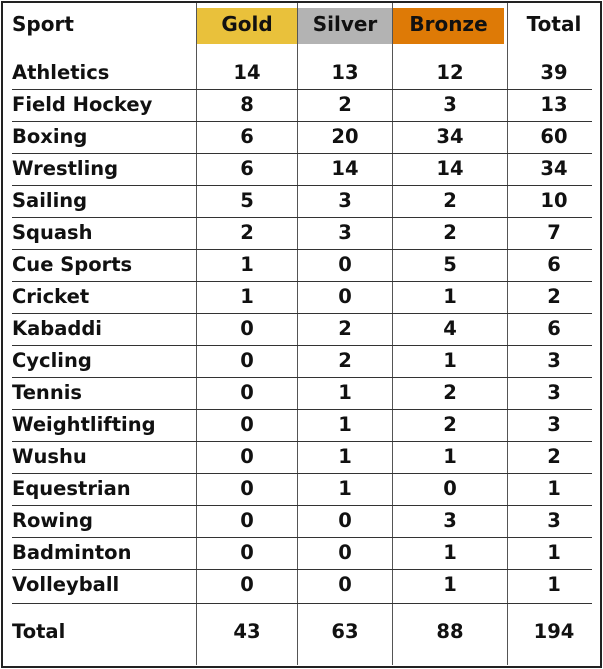  Describe the element at coordinates (345, 72) in the screenshot. I see `cell-silver: 13` at that location.